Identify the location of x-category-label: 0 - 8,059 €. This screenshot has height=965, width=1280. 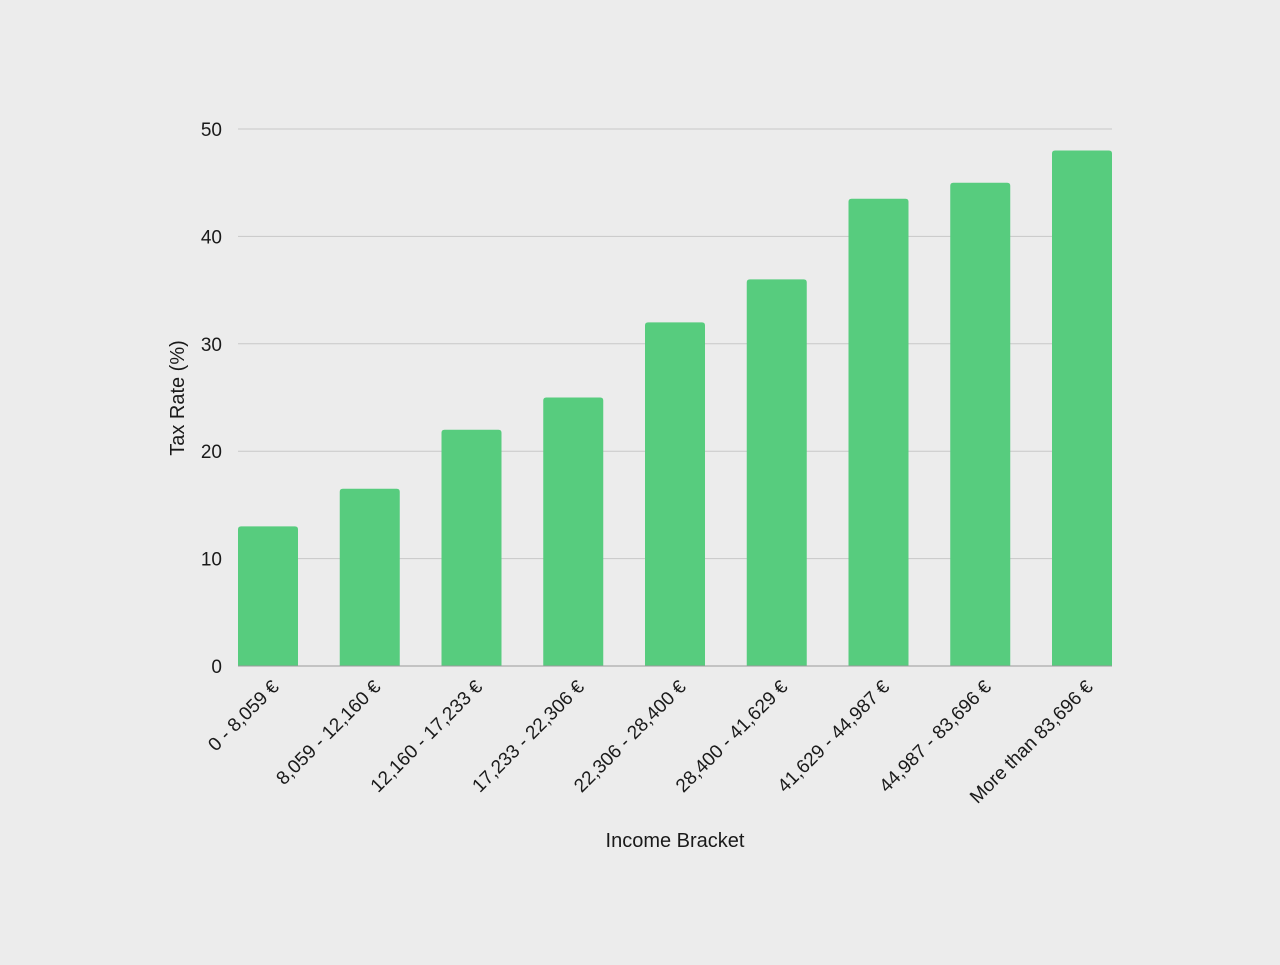
(243, 715).